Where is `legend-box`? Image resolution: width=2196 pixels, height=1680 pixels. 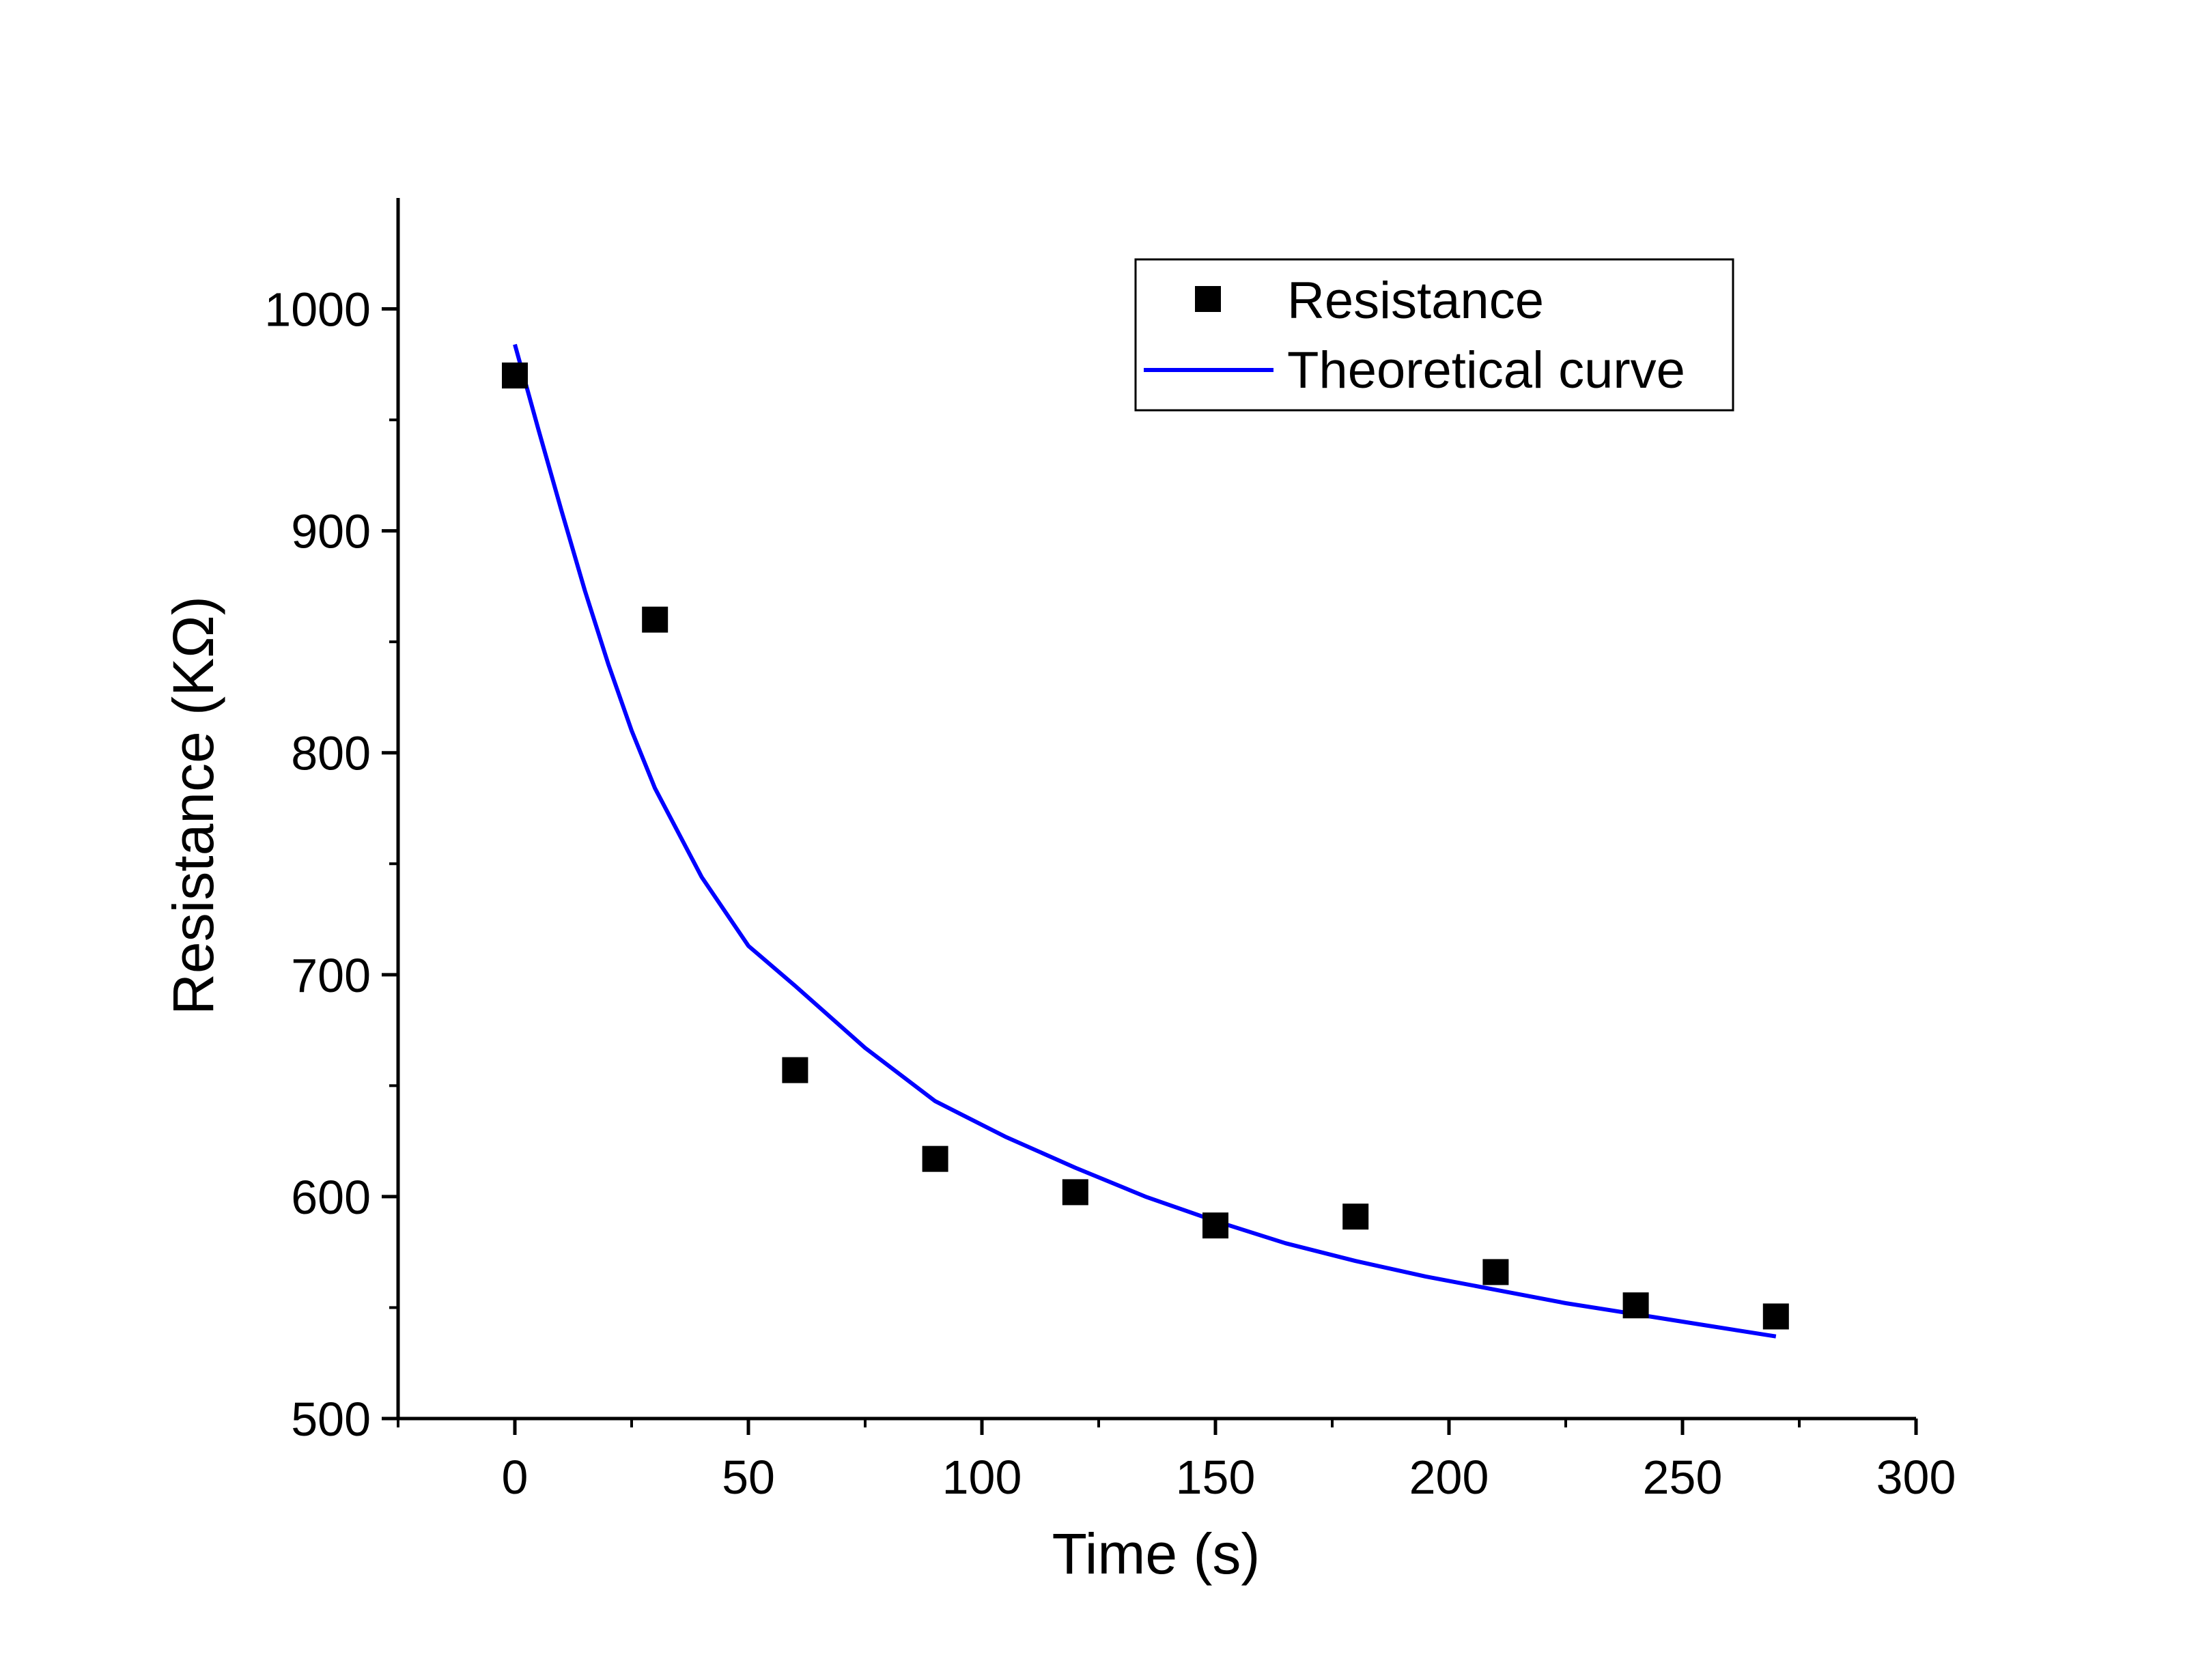
legend-box is located at coordinates (1434, 335).